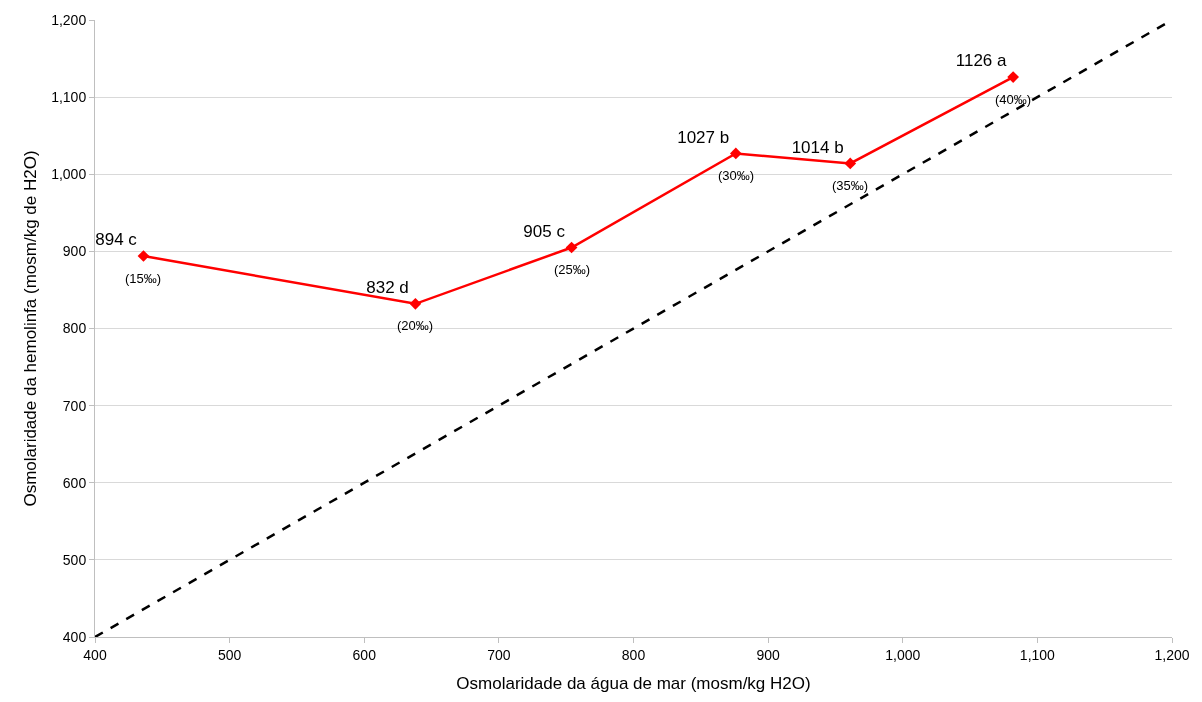  Describe the element at coordinates (229, 654) in the screenshot. I see `x-tick-label: 500` at that location.